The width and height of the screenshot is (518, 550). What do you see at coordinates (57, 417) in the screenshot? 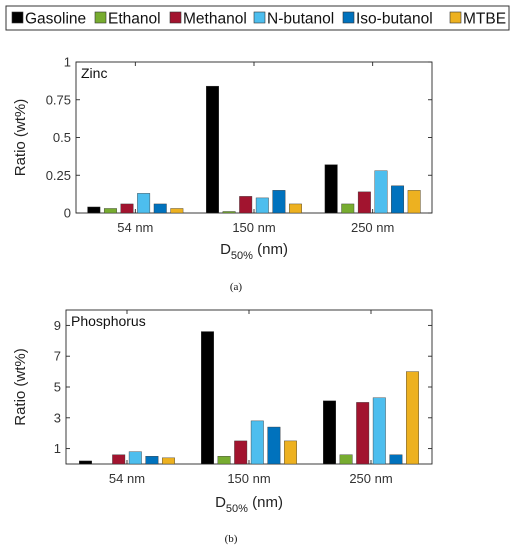
I see `y-tick-label: 3` at bounding box center [57, 417].